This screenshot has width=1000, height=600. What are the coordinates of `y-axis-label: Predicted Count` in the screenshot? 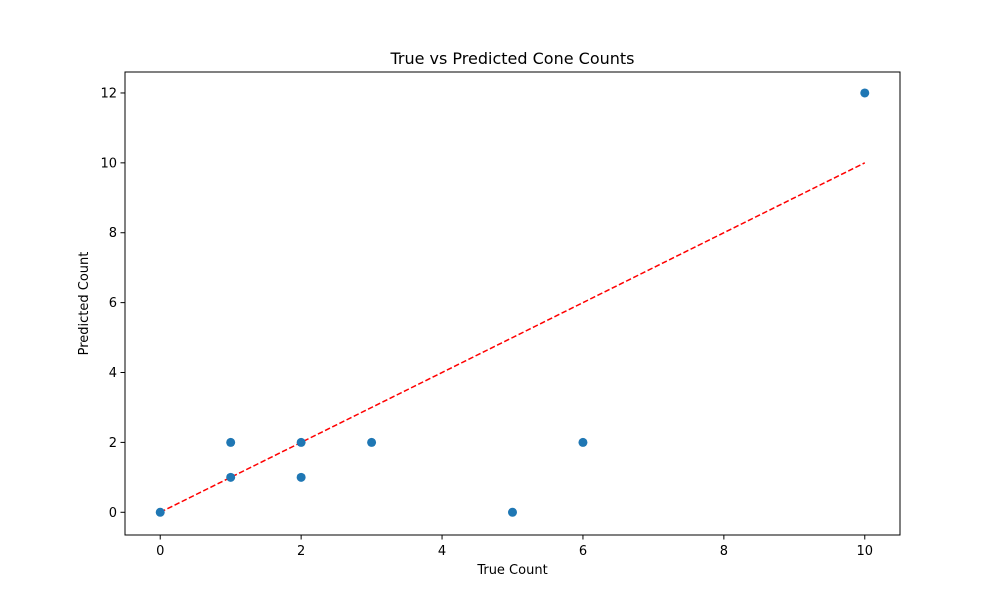 It's located at (84, 304).